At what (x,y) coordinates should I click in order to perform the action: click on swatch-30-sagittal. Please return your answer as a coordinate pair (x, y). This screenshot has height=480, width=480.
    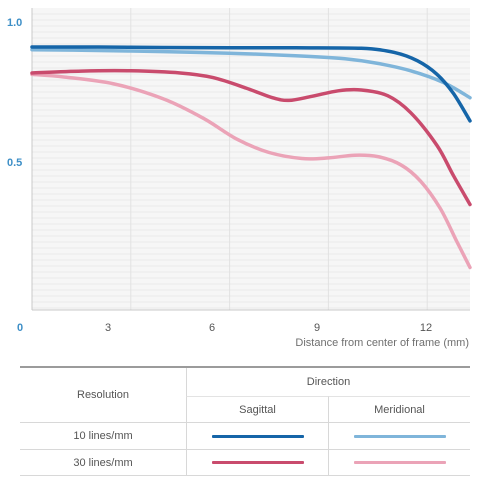
    Looking at the image, I should click on (257, 462).